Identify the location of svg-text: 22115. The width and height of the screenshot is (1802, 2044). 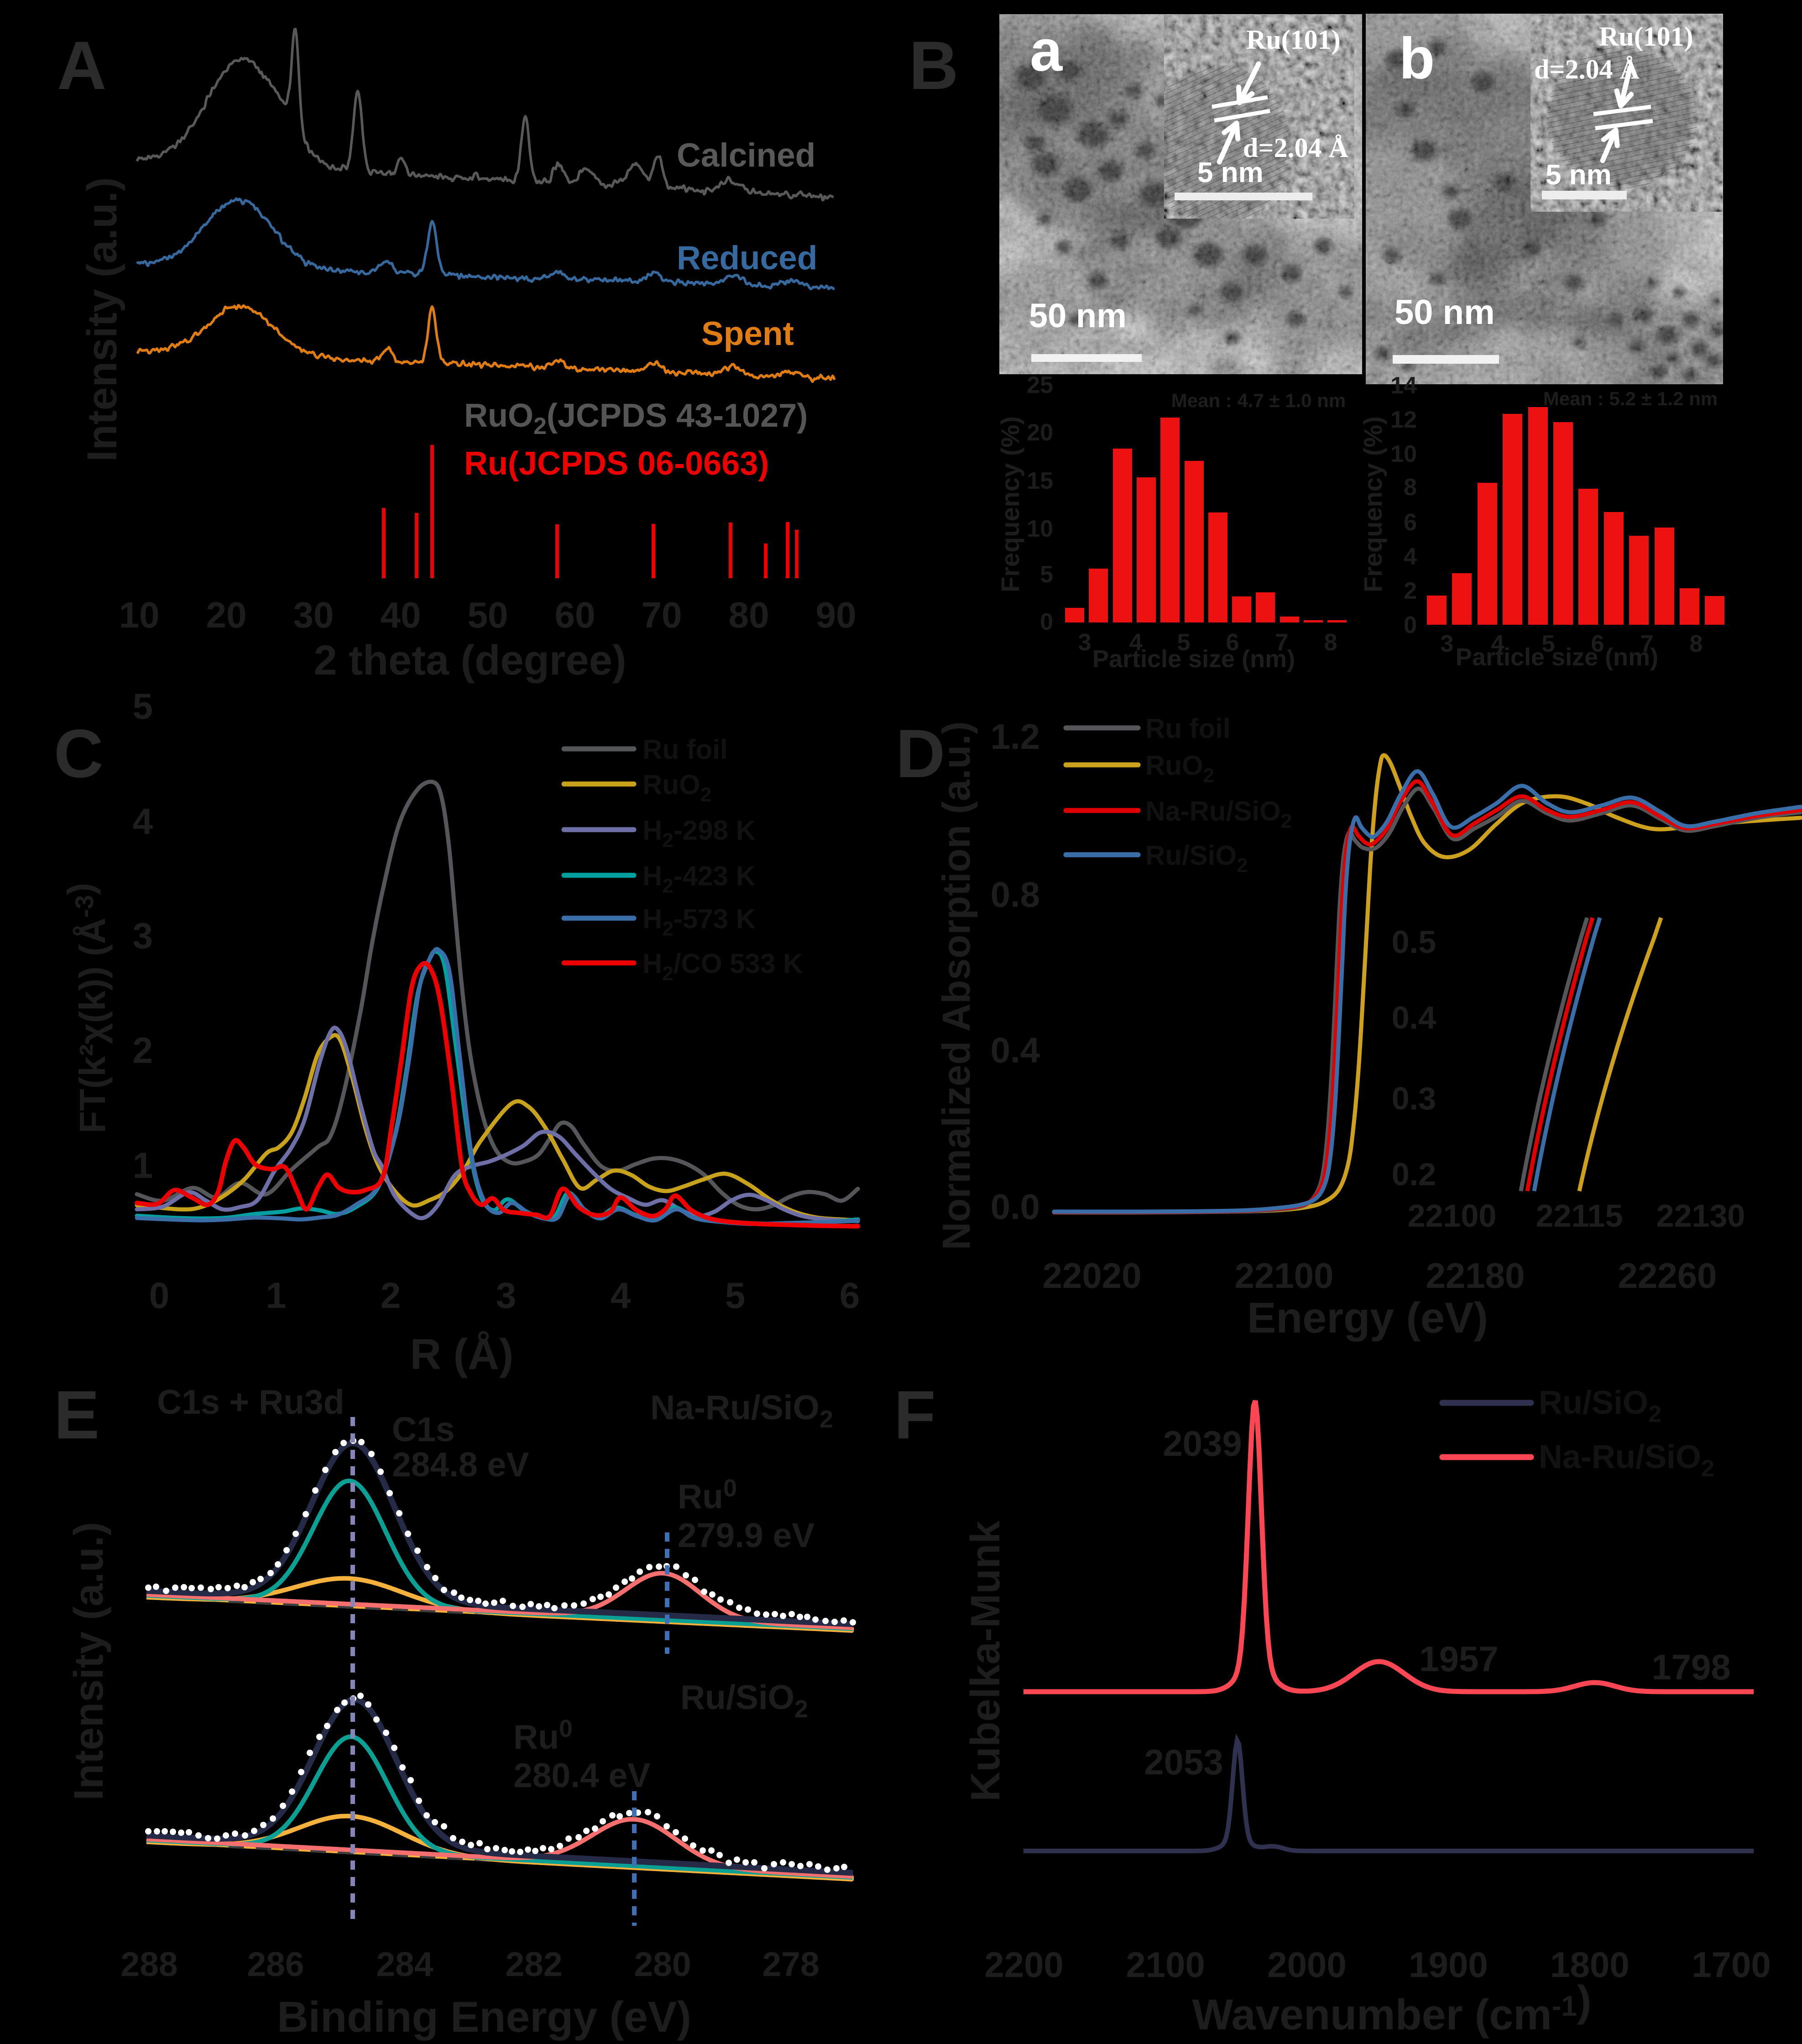
(1579, 1216).